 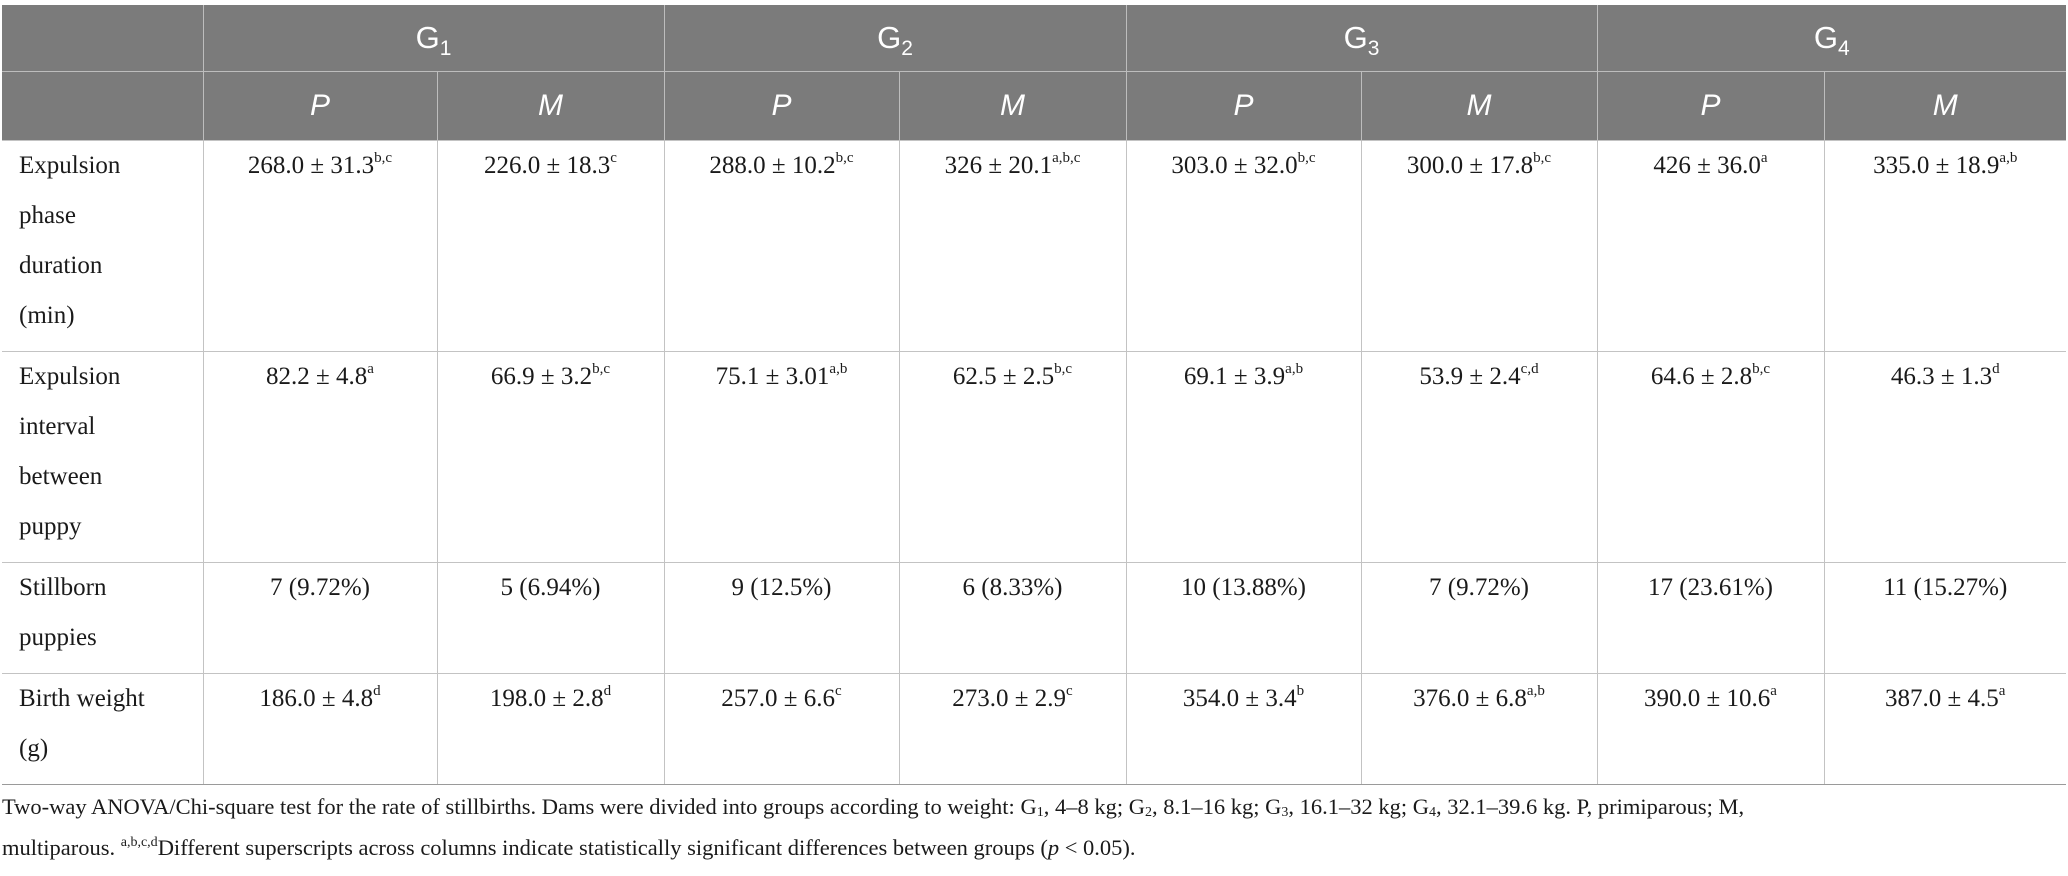 I want to click on data-cell: 75.1 ± 3.01a,b, so click(x=781, y=457).